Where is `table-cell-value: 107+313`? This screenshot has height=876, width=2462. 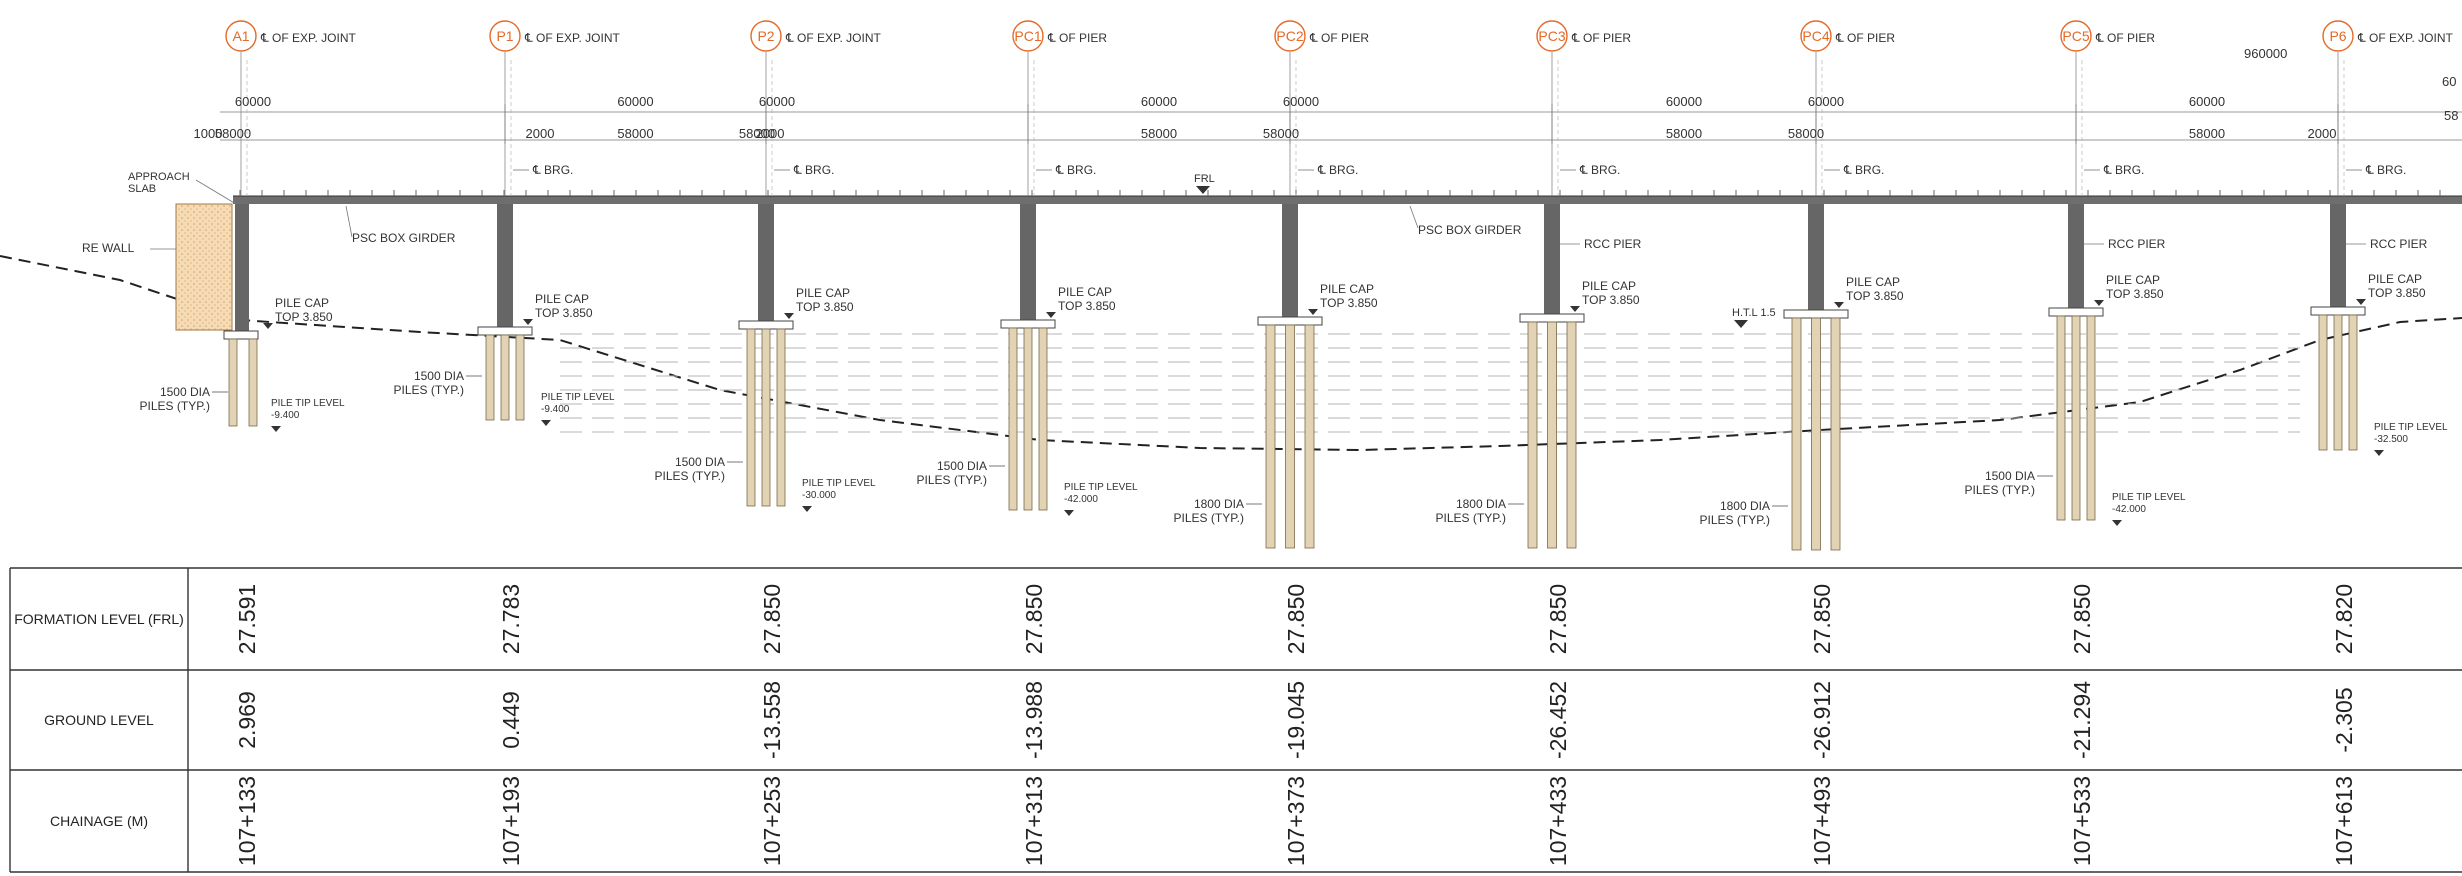
table-cell-value: 107+313 is located at coordinates (1034, 821).